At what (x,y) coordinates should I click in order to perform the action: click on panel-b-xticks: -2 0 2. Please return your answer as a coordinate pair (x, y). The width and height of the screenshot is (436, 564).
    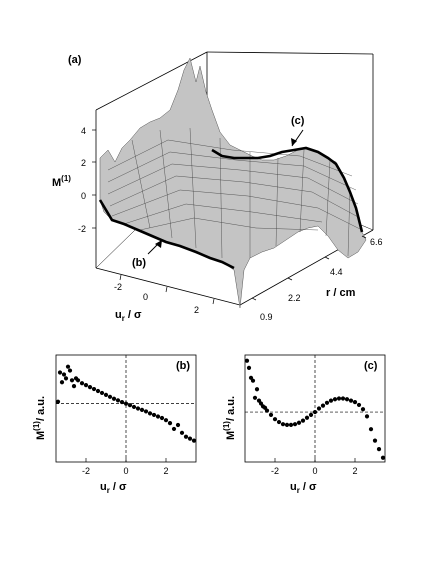
    Looking at the image, I should click on (125, 467).